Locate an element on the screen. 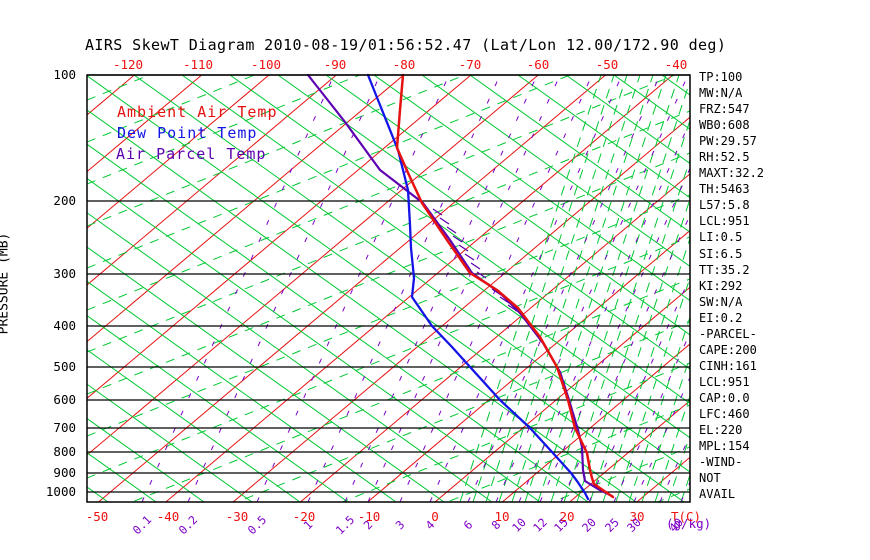  panel-row: -WIND- is located at coordinates (721, 462).